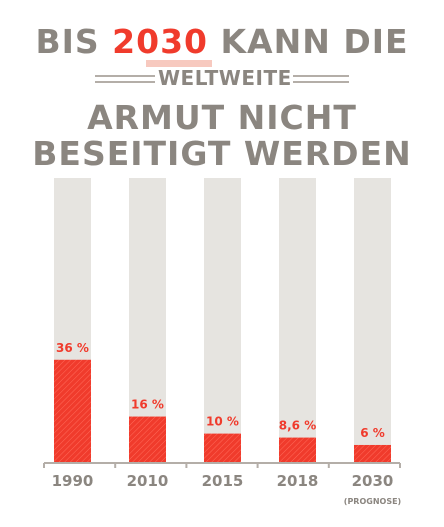 Image resolution: width=444 pixels, height=527 pixels. Describe the element at coordinates (72, 348) in the screenshot. I see `bar-value-label: 36 %` at that location.